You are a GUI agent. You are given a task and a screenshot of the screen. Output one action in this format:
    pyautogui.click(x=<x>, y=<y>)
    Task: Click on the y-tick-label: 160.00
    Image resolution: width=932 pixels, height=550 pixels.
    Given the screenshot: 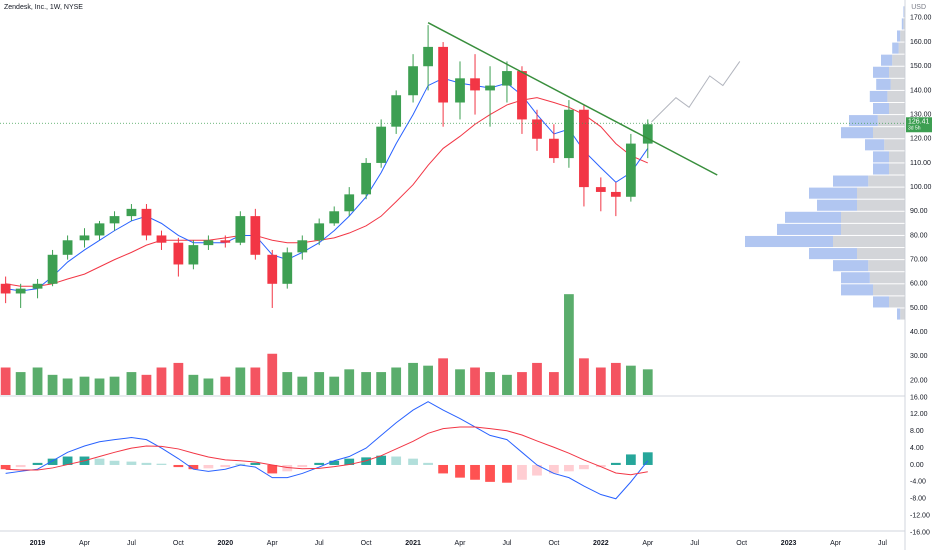 What is the action you would take?
    pyautogui.click(x=921, y=42)
    